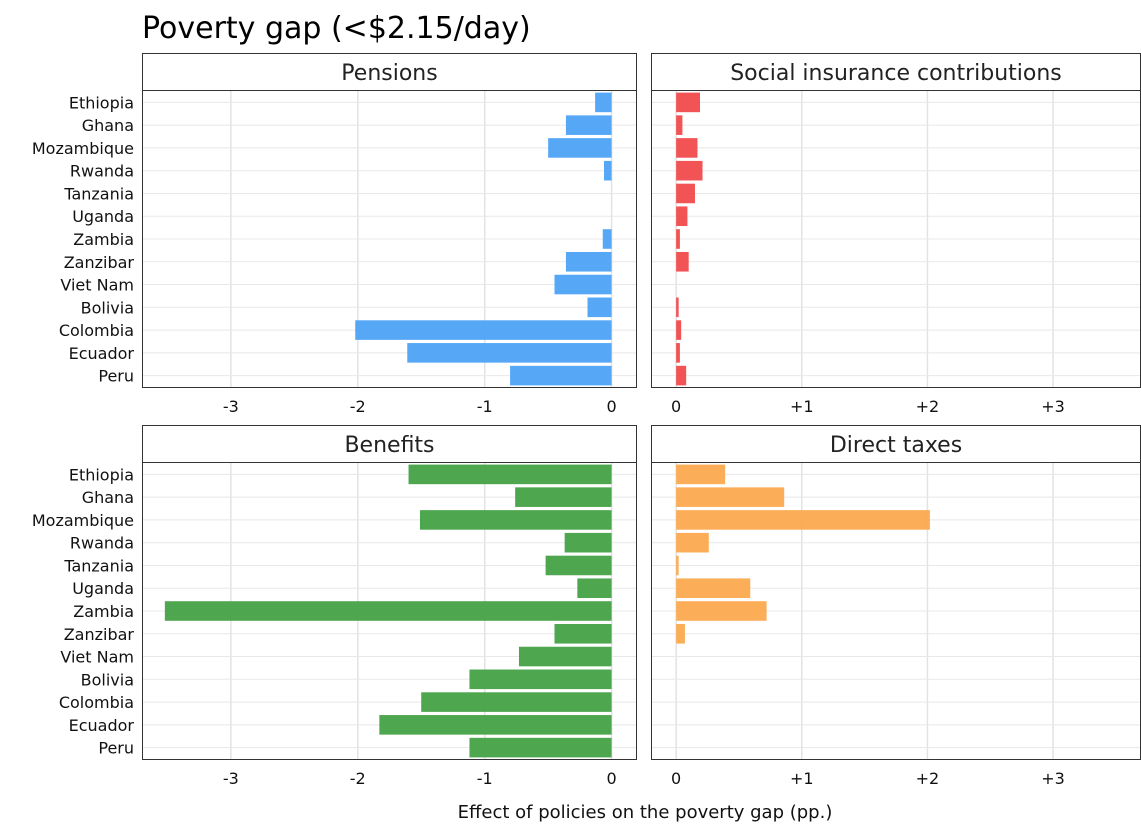  Describe the element at coordinates (336, 28) in the screenshot. I see `chart-title: Poverty gap (<$2.15/day)` at that location.